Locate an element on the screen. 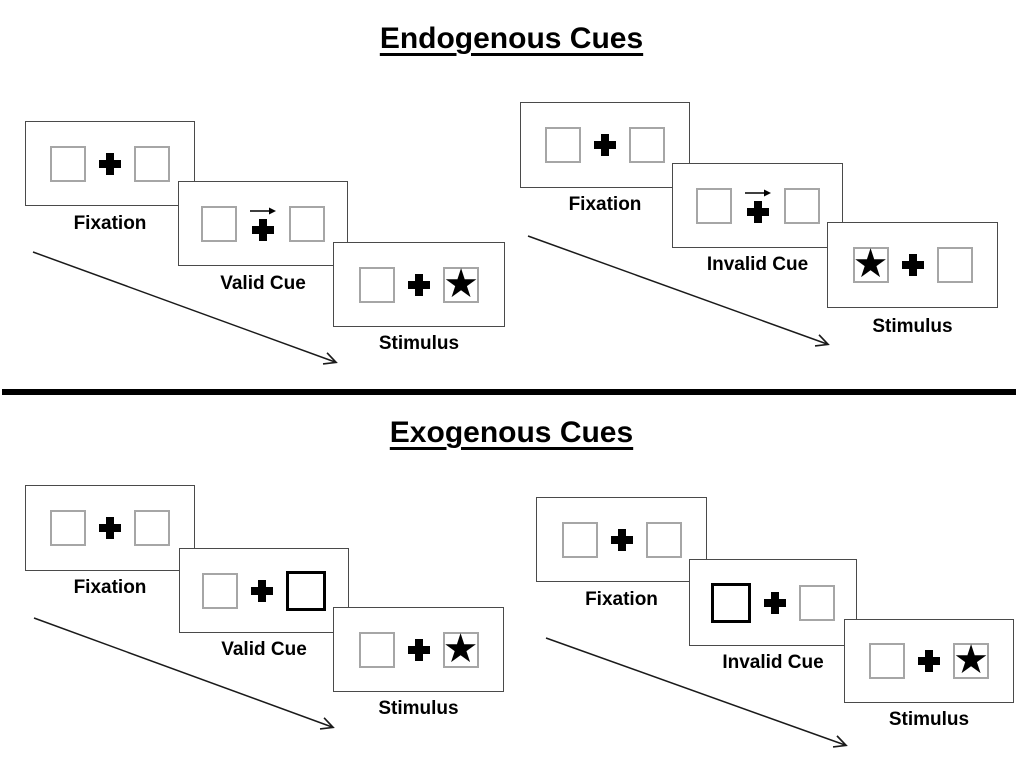  left-target-box: ★ is located at coordinates (870, 264).